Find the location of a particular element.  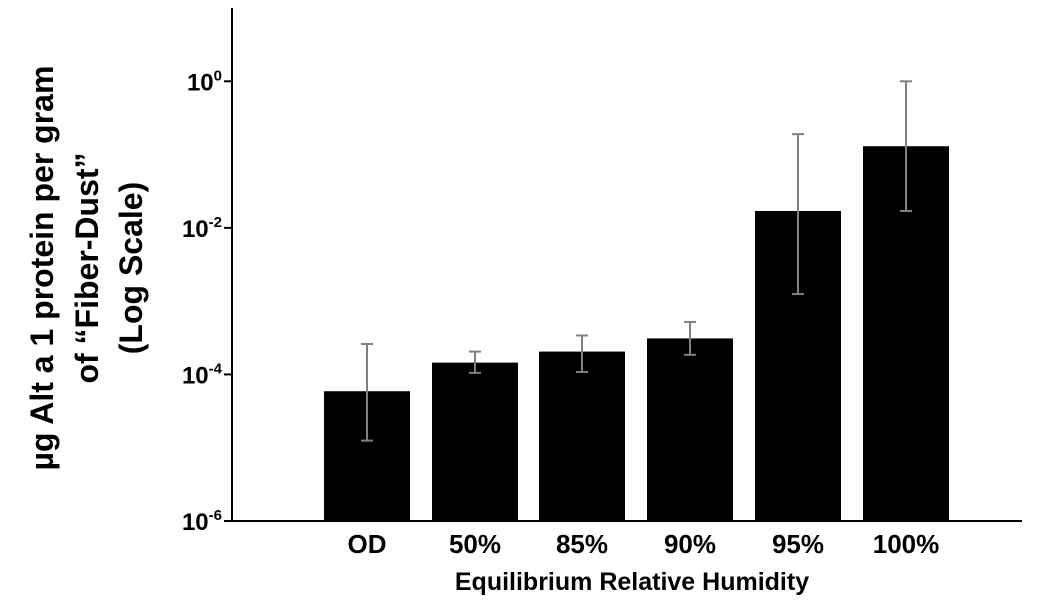

y-axis-title-line-1: µg Alt a 1 protein per gram is located at coordinates (42, 268).